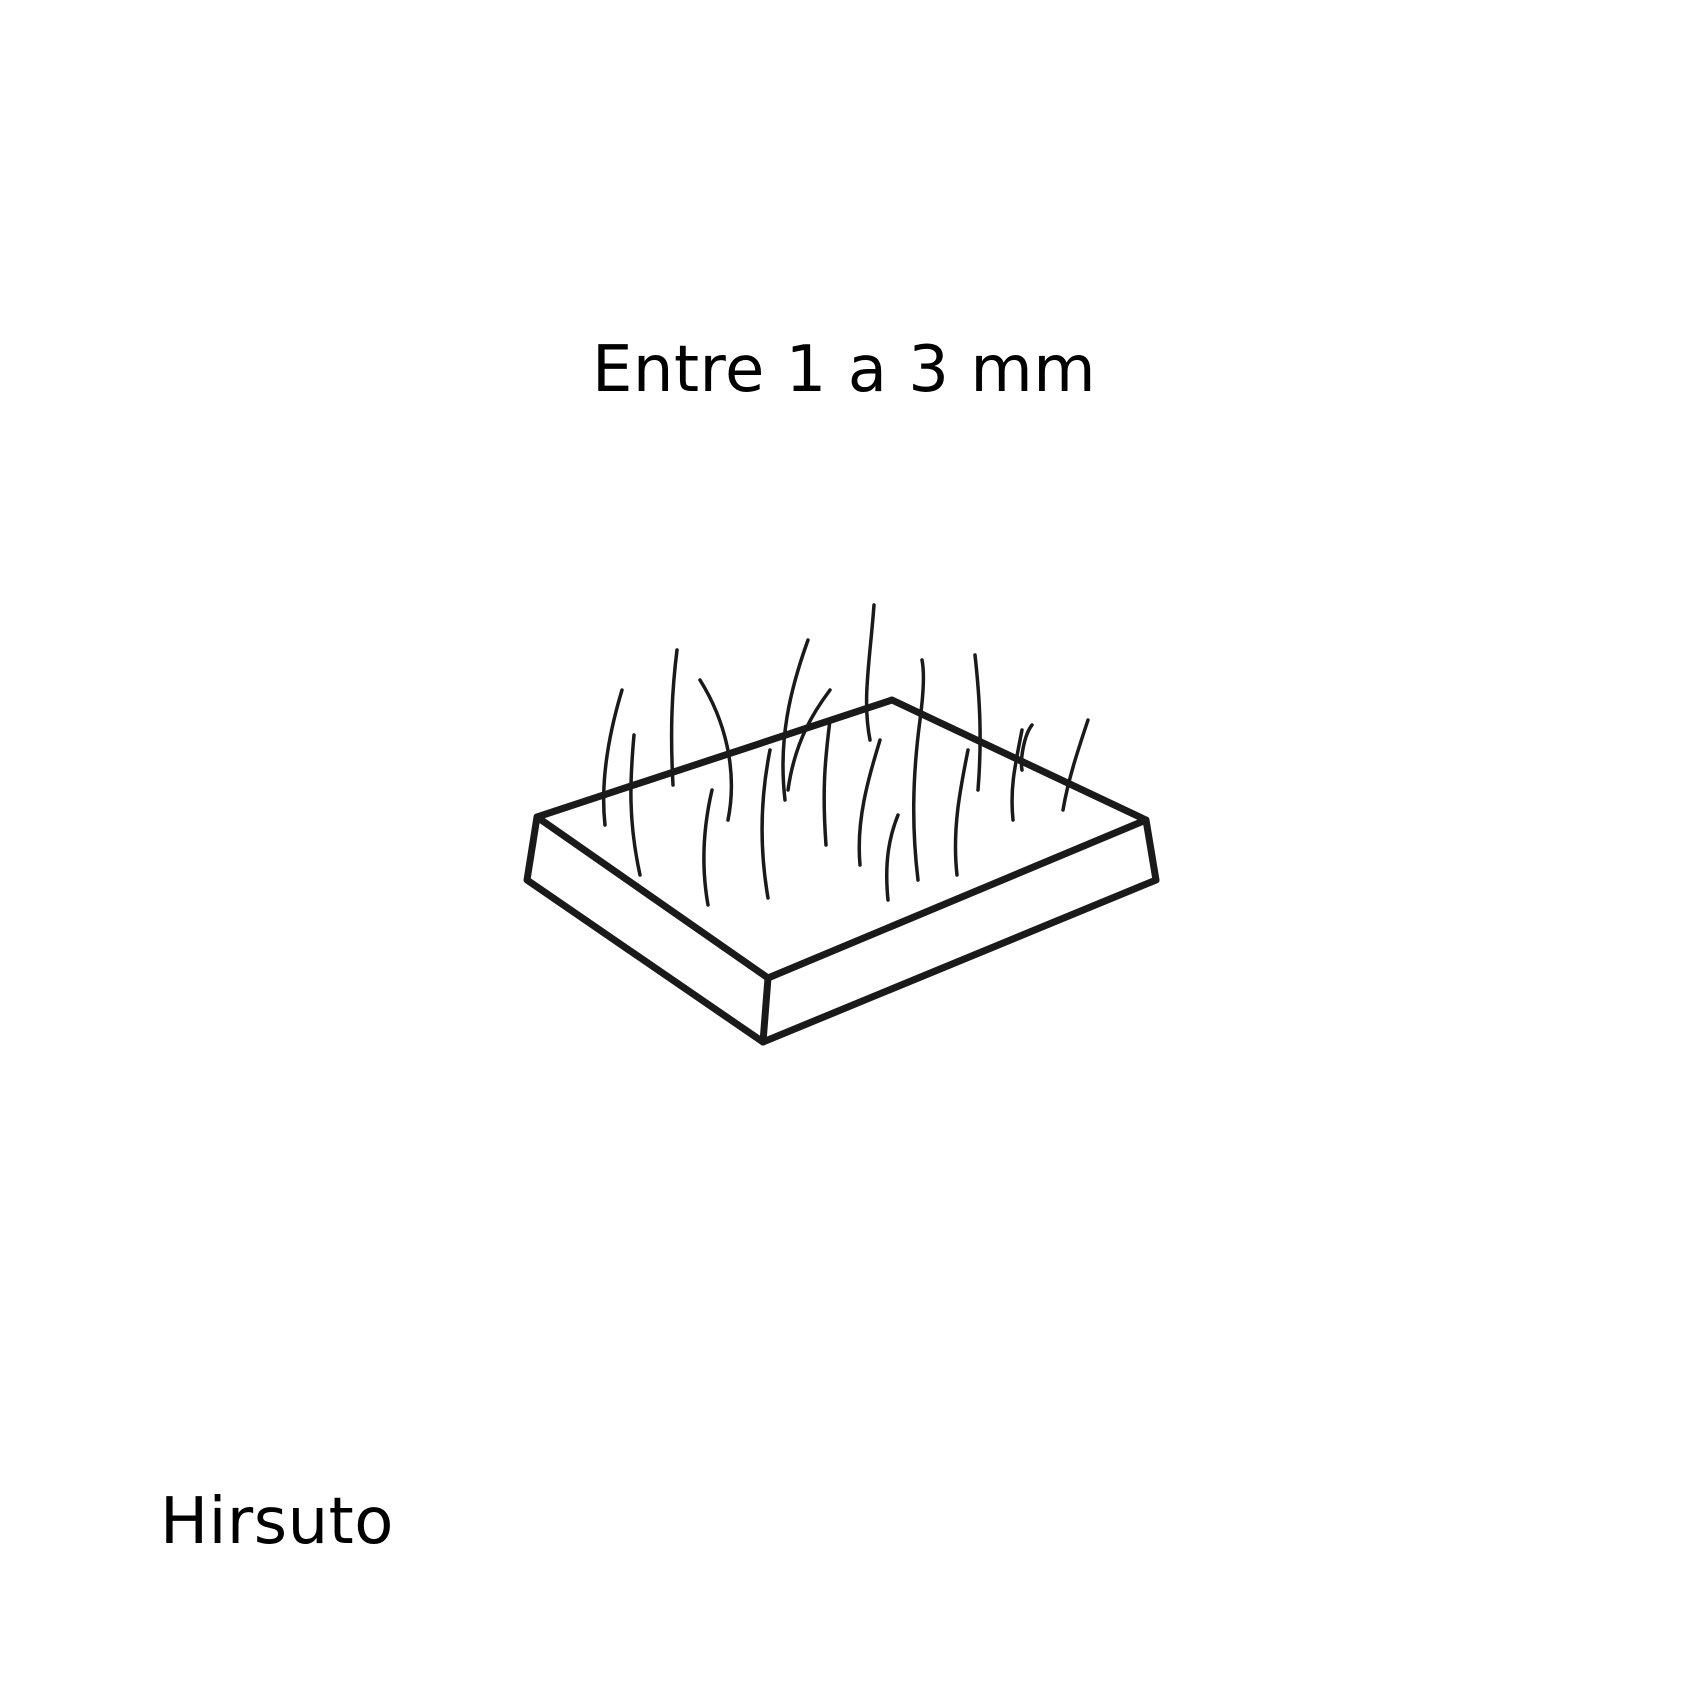  Describe the element at coordinates (647, 929) in the screenshot. I see `slab-left-side` at that location.